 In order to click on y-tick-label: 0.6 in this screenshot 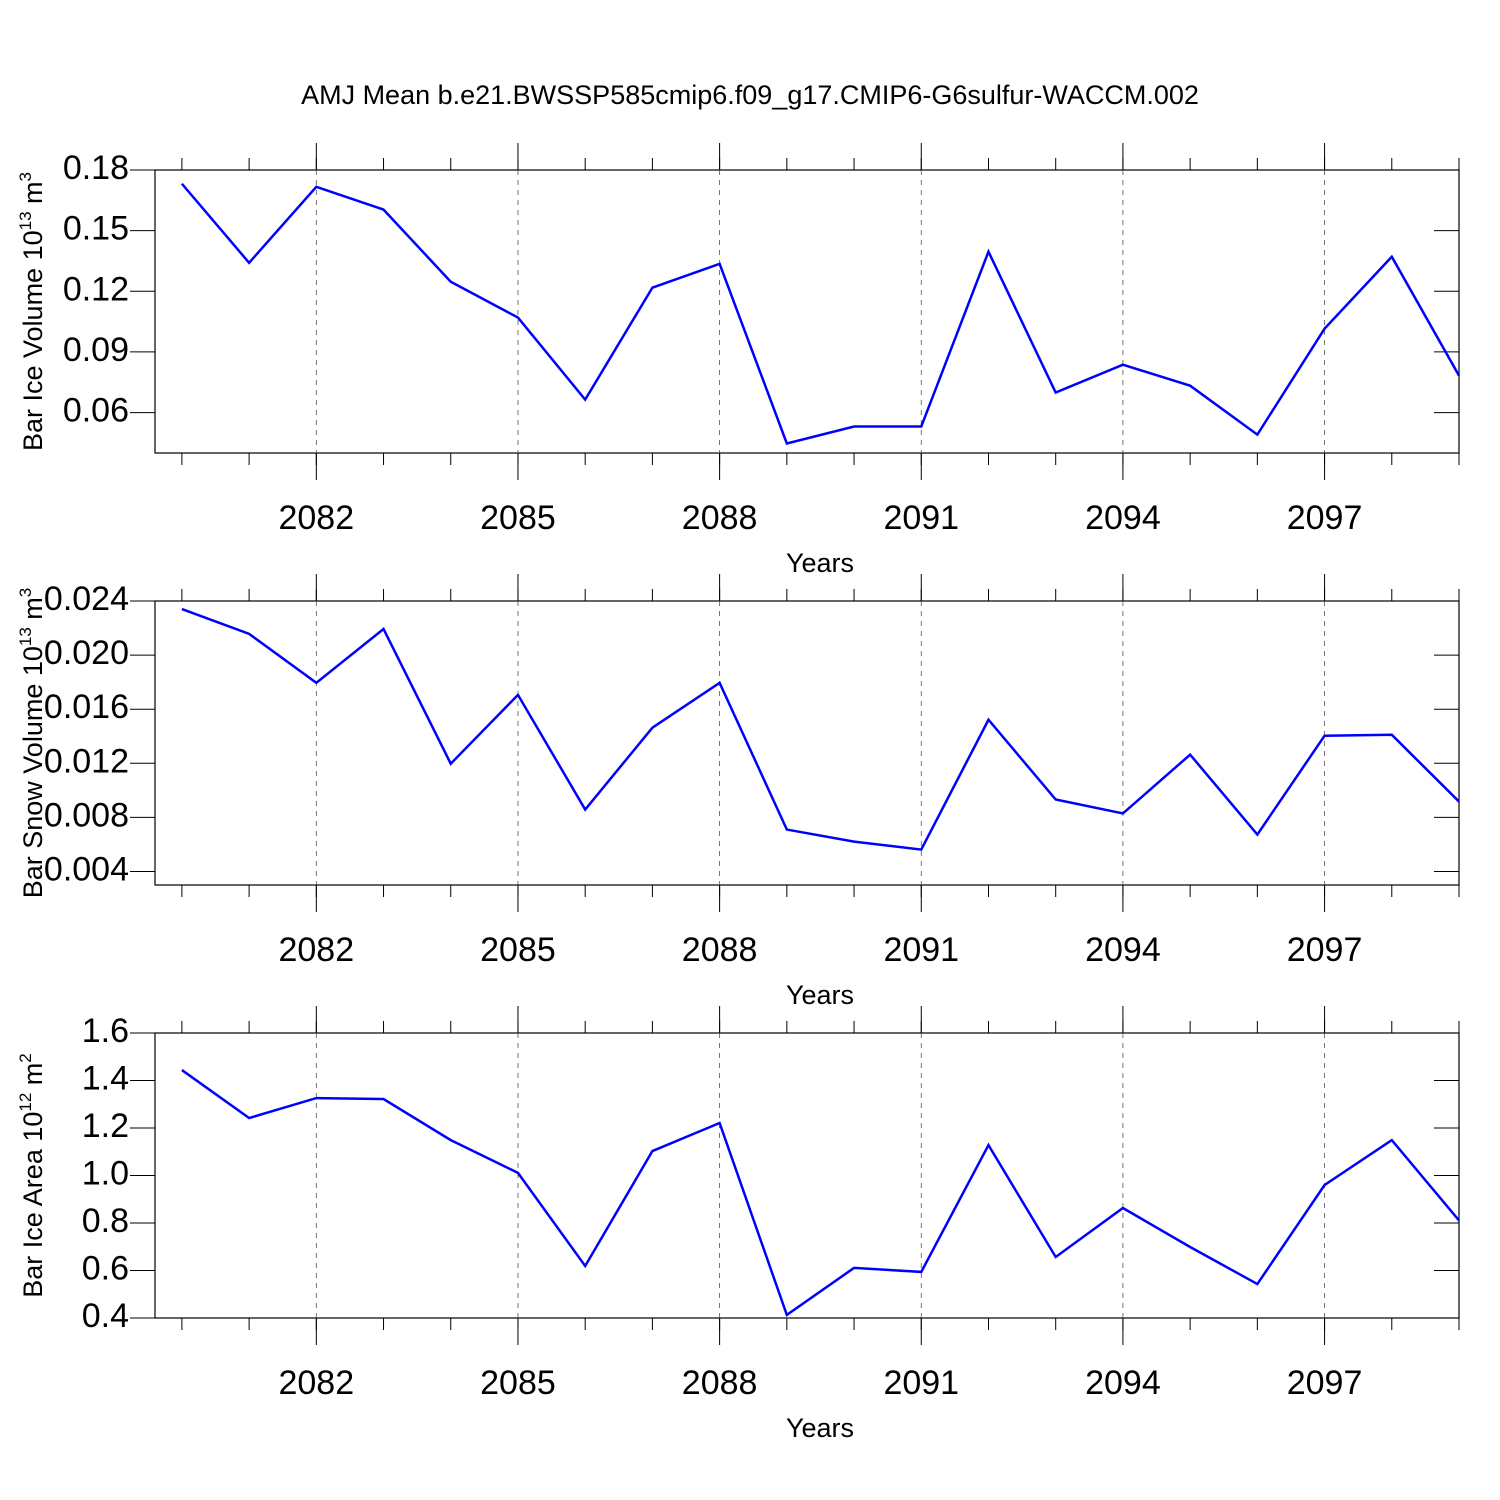, I will do `click(105, 1268)`.